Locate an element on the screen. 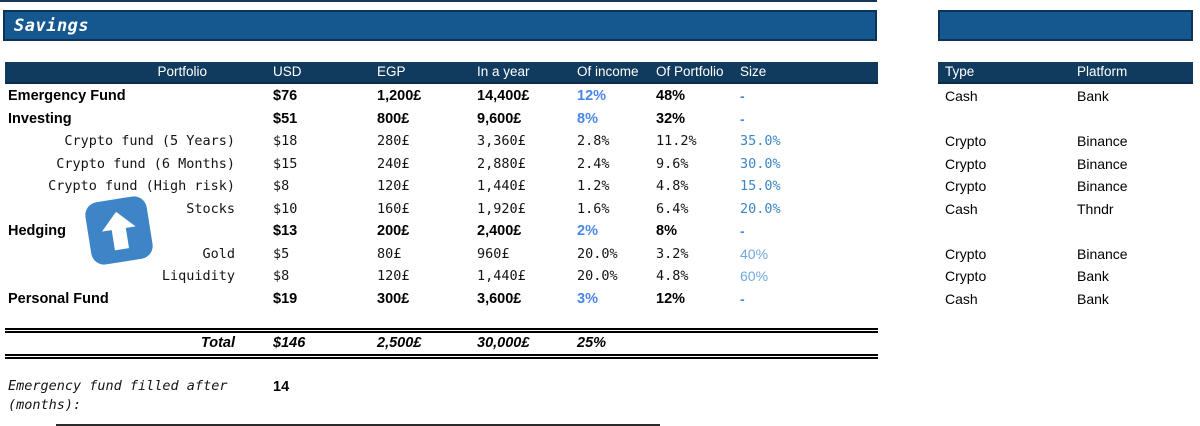  footnote-label: Emergency fund filled after (months): is located at coordinates (118, 395).